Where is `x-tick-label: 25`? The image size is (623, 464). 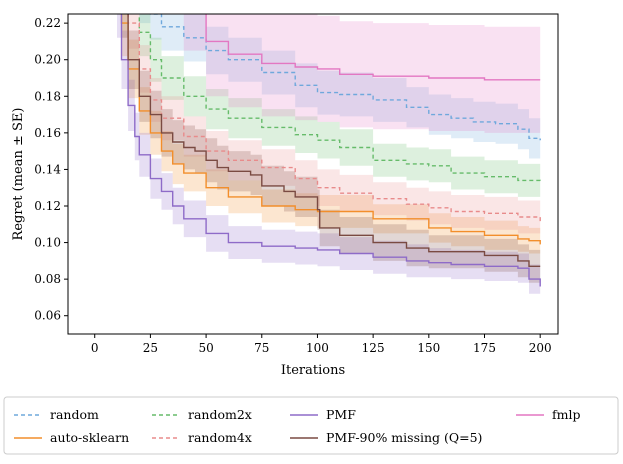 x-tick-label: 25 is located at coordinates (150, 348).